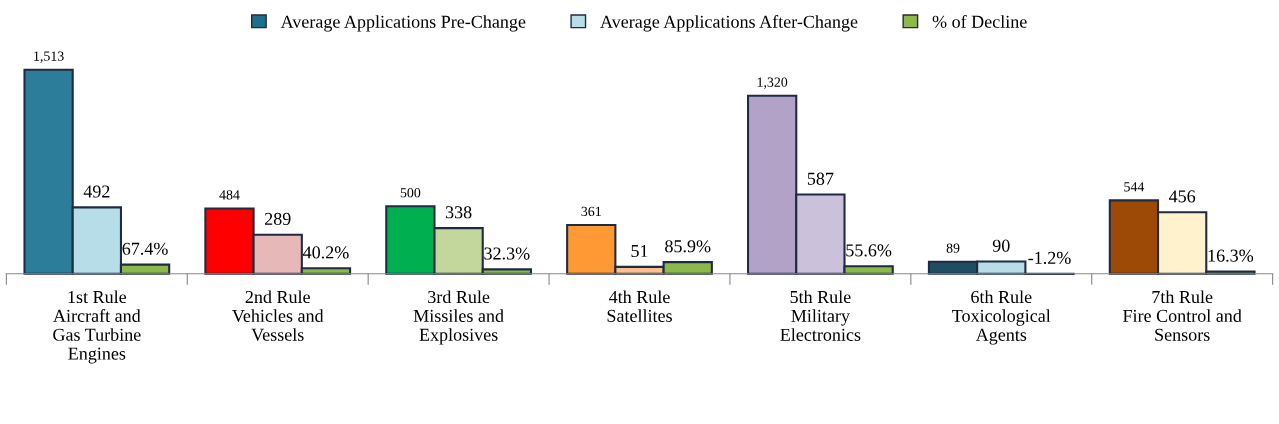 This screenshot has width=1279, height=424. I want to click on x-tick-label: 4th Rule Satellites, so click(639, 306).